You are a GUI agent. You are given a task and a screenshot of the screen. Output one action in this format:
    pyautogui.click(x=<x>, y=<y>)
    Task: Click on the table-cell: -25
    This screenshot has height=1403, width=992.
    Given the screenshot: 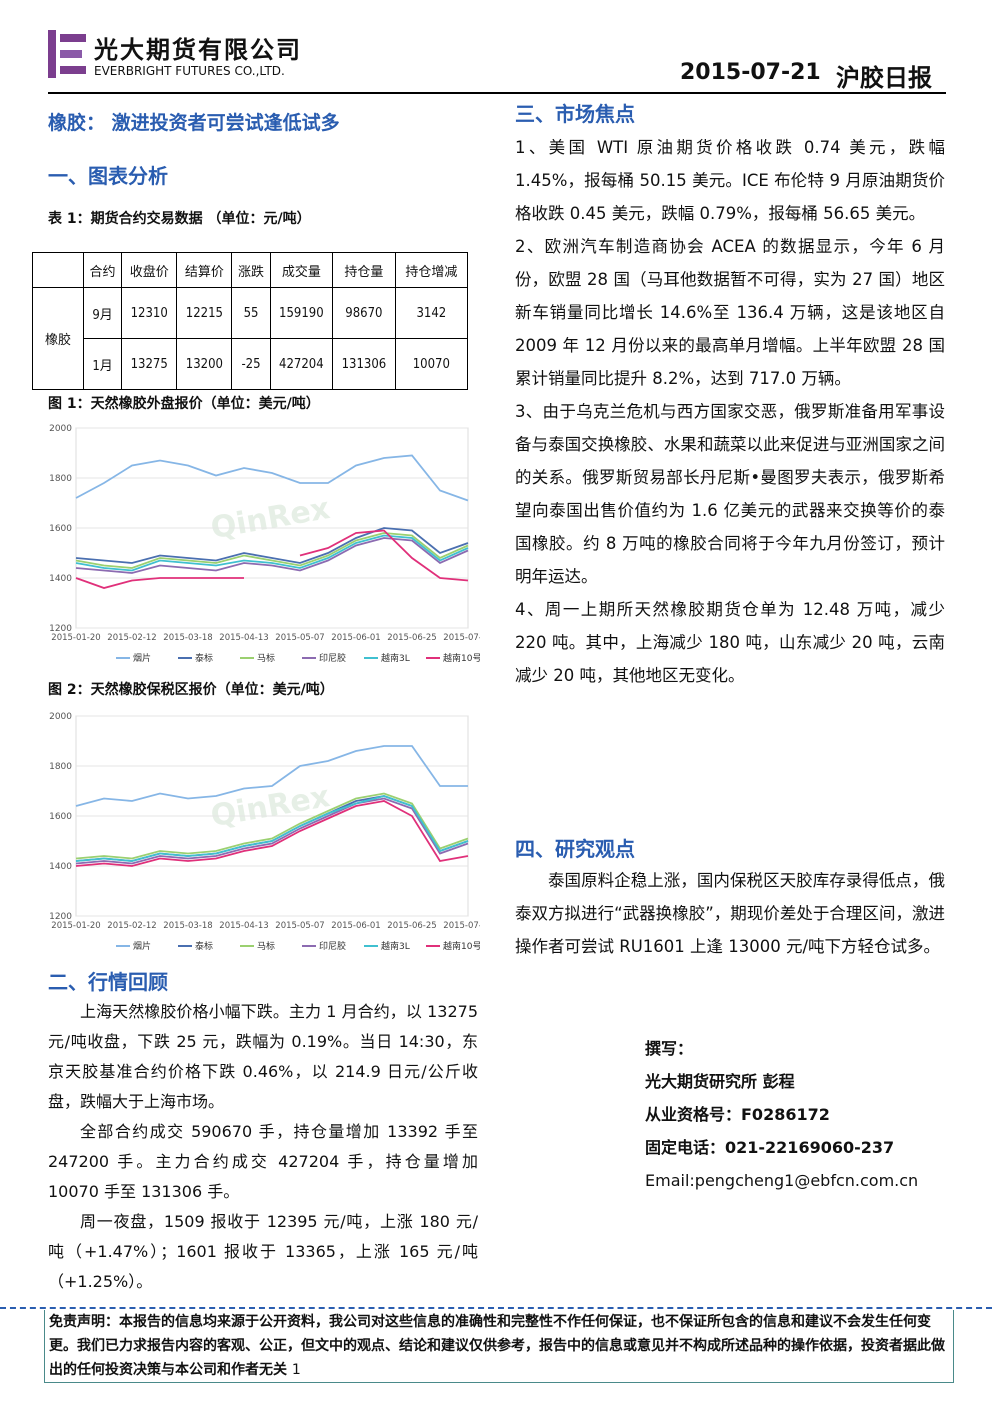 What is the action you would take?
    pyautogui.click(x=251, y=364)
    